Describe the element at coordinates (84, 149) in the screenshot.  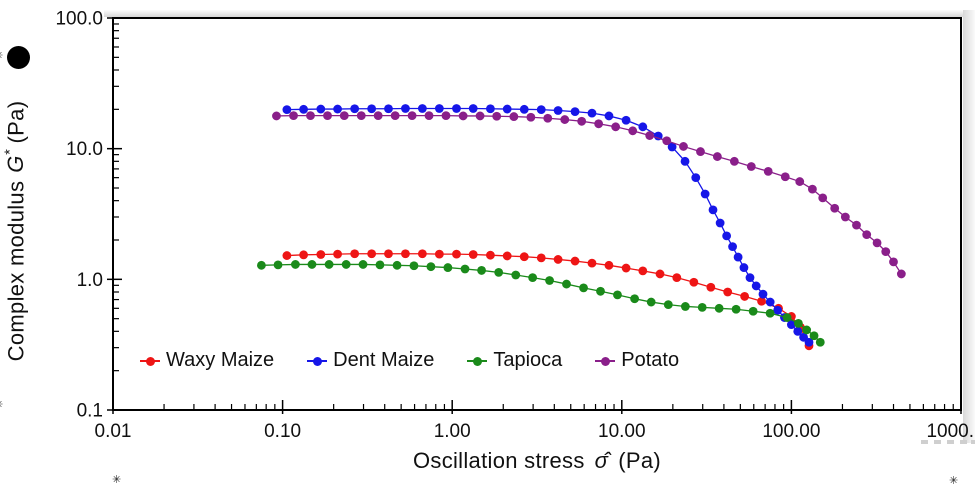
I see `svg-text: 10.0` at that location.